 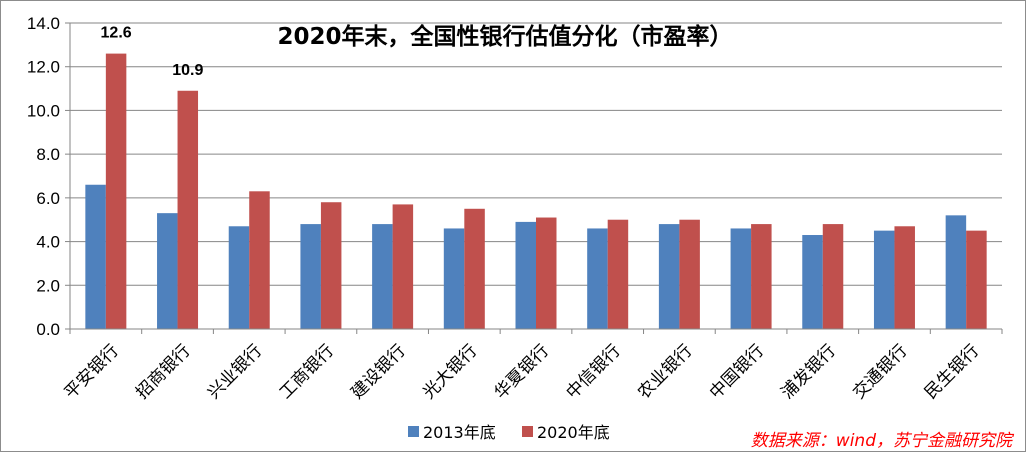 I want to click on y-tick-label: 2.0, so click(x=48, y=285).